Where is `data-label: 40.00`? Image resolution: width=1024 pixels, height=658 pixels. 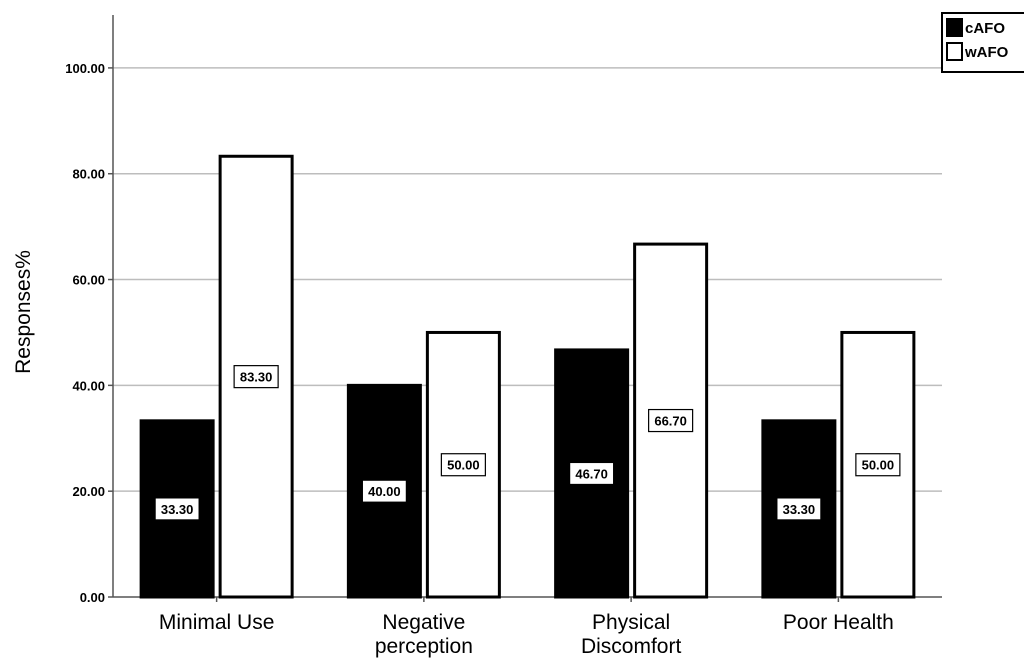 data-label: 40.00 is located at coordinates (384, 491).